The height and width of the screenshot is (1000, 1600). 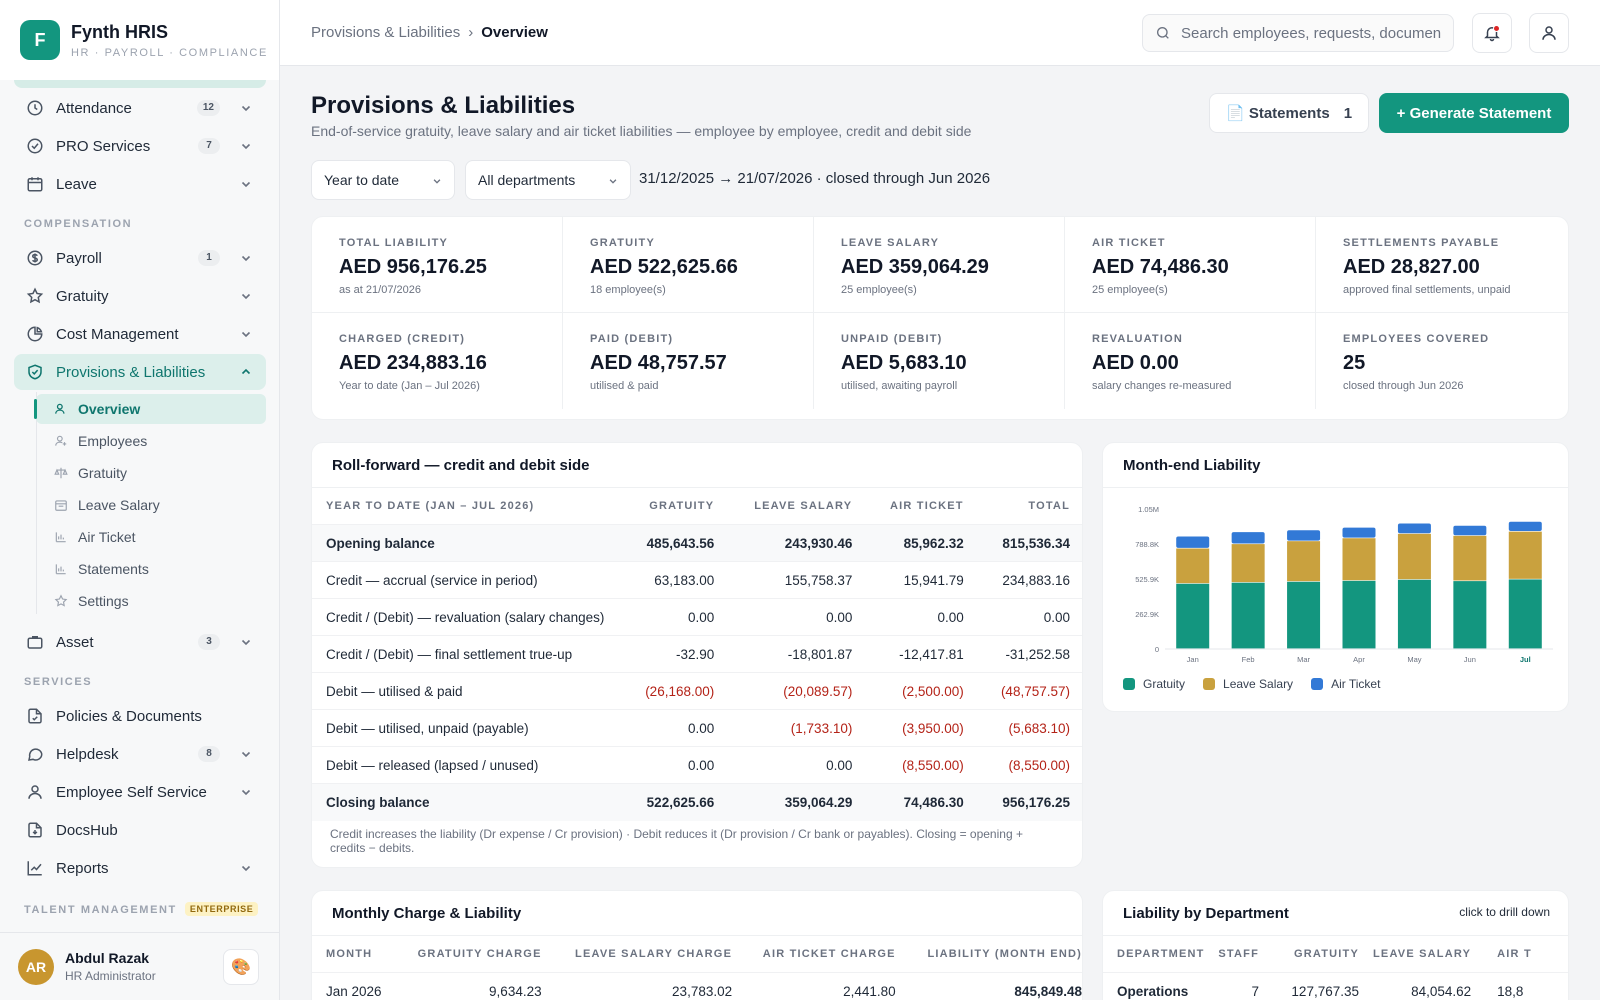 What do you see at coordinates (151, 505) in the screenshot?
I see `subitem-leave-salary: Leave Salary` at bounding box center [151, 505].